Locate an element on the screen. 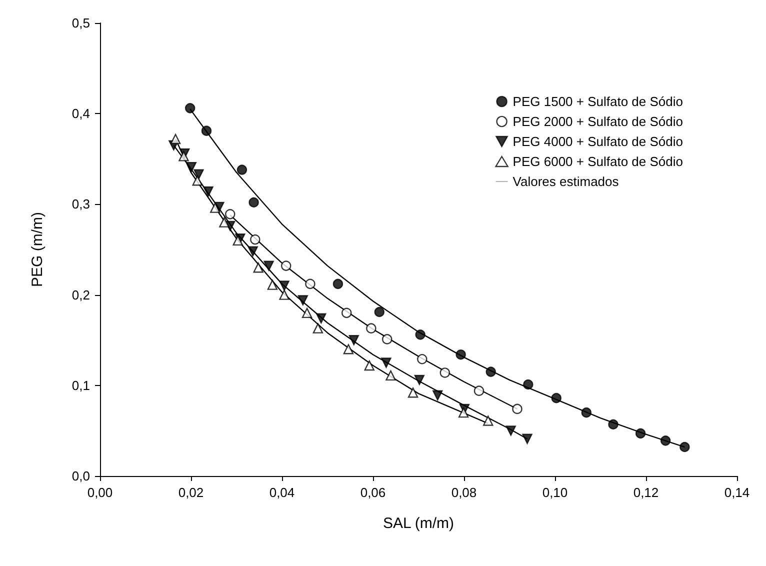  y-tick-label: 0,2 is located at coordinates (81, 294).